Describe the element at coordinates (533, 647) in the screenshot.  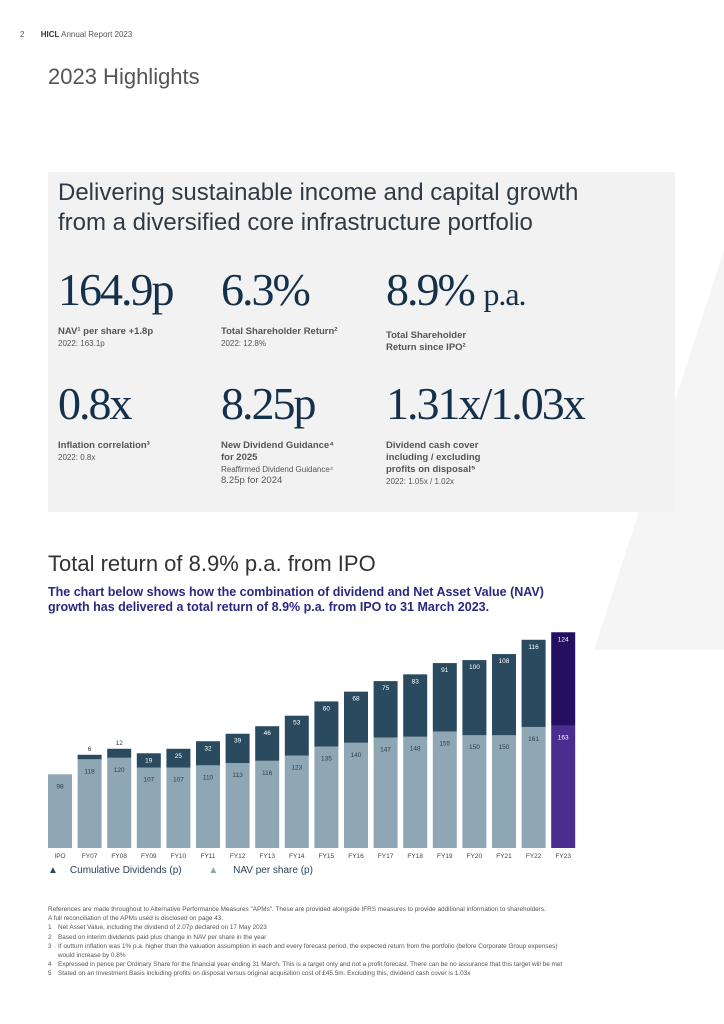
I see `dividend-value-label: 116` at that location.